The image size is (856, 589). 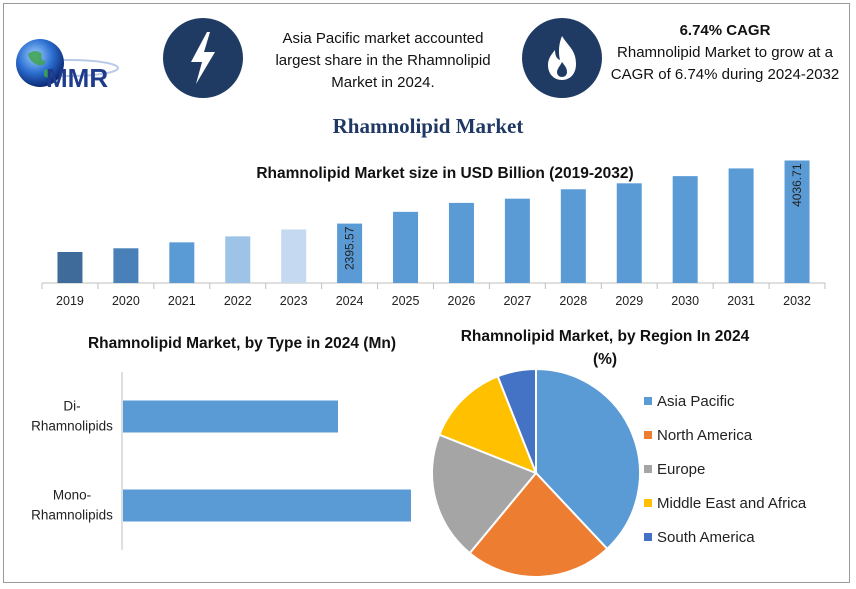 What do you see at coordinates (648, 503) in the screenshot?
I see `legend-swatch-middle-east-and-africa` at bounding box center [648, 503].